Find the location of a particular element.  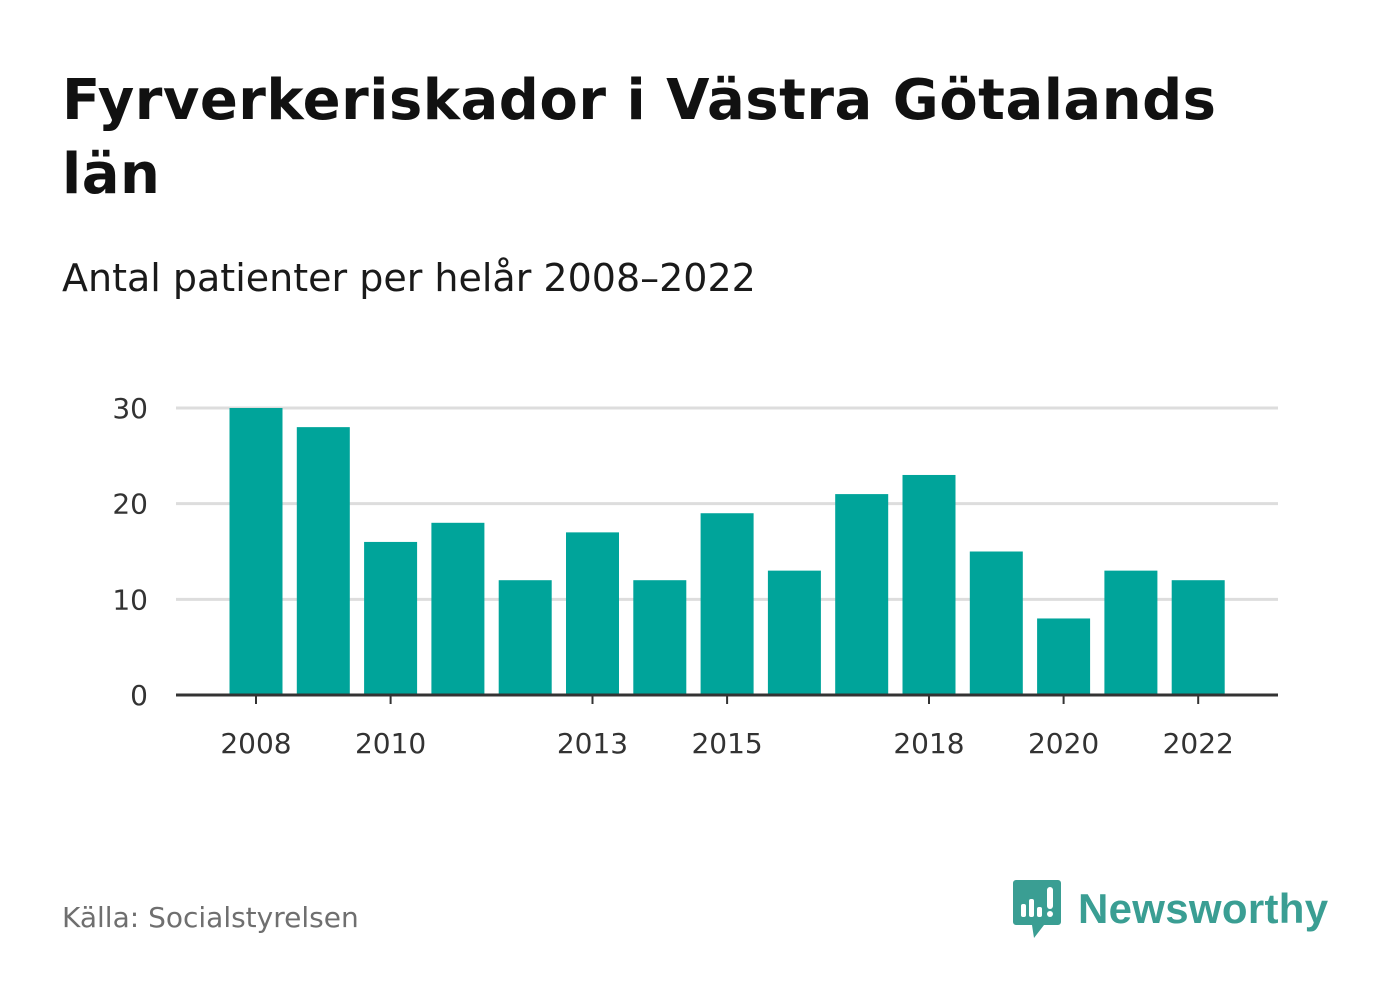

bar-2019 is located at coordinates (996, 623).